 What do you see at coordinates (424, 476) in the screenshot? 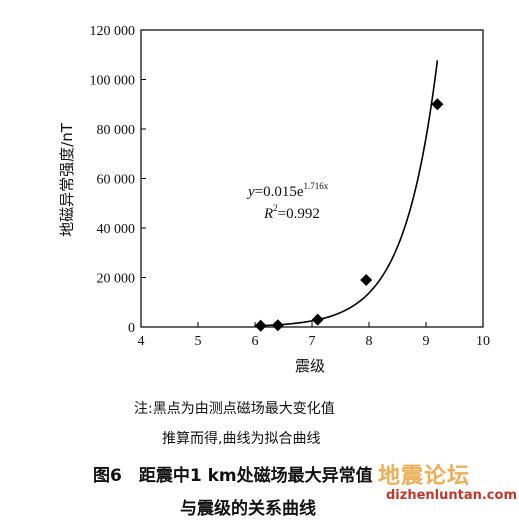
I see `watermark-logo: 地震论坛` at bounding box center [424, 476].